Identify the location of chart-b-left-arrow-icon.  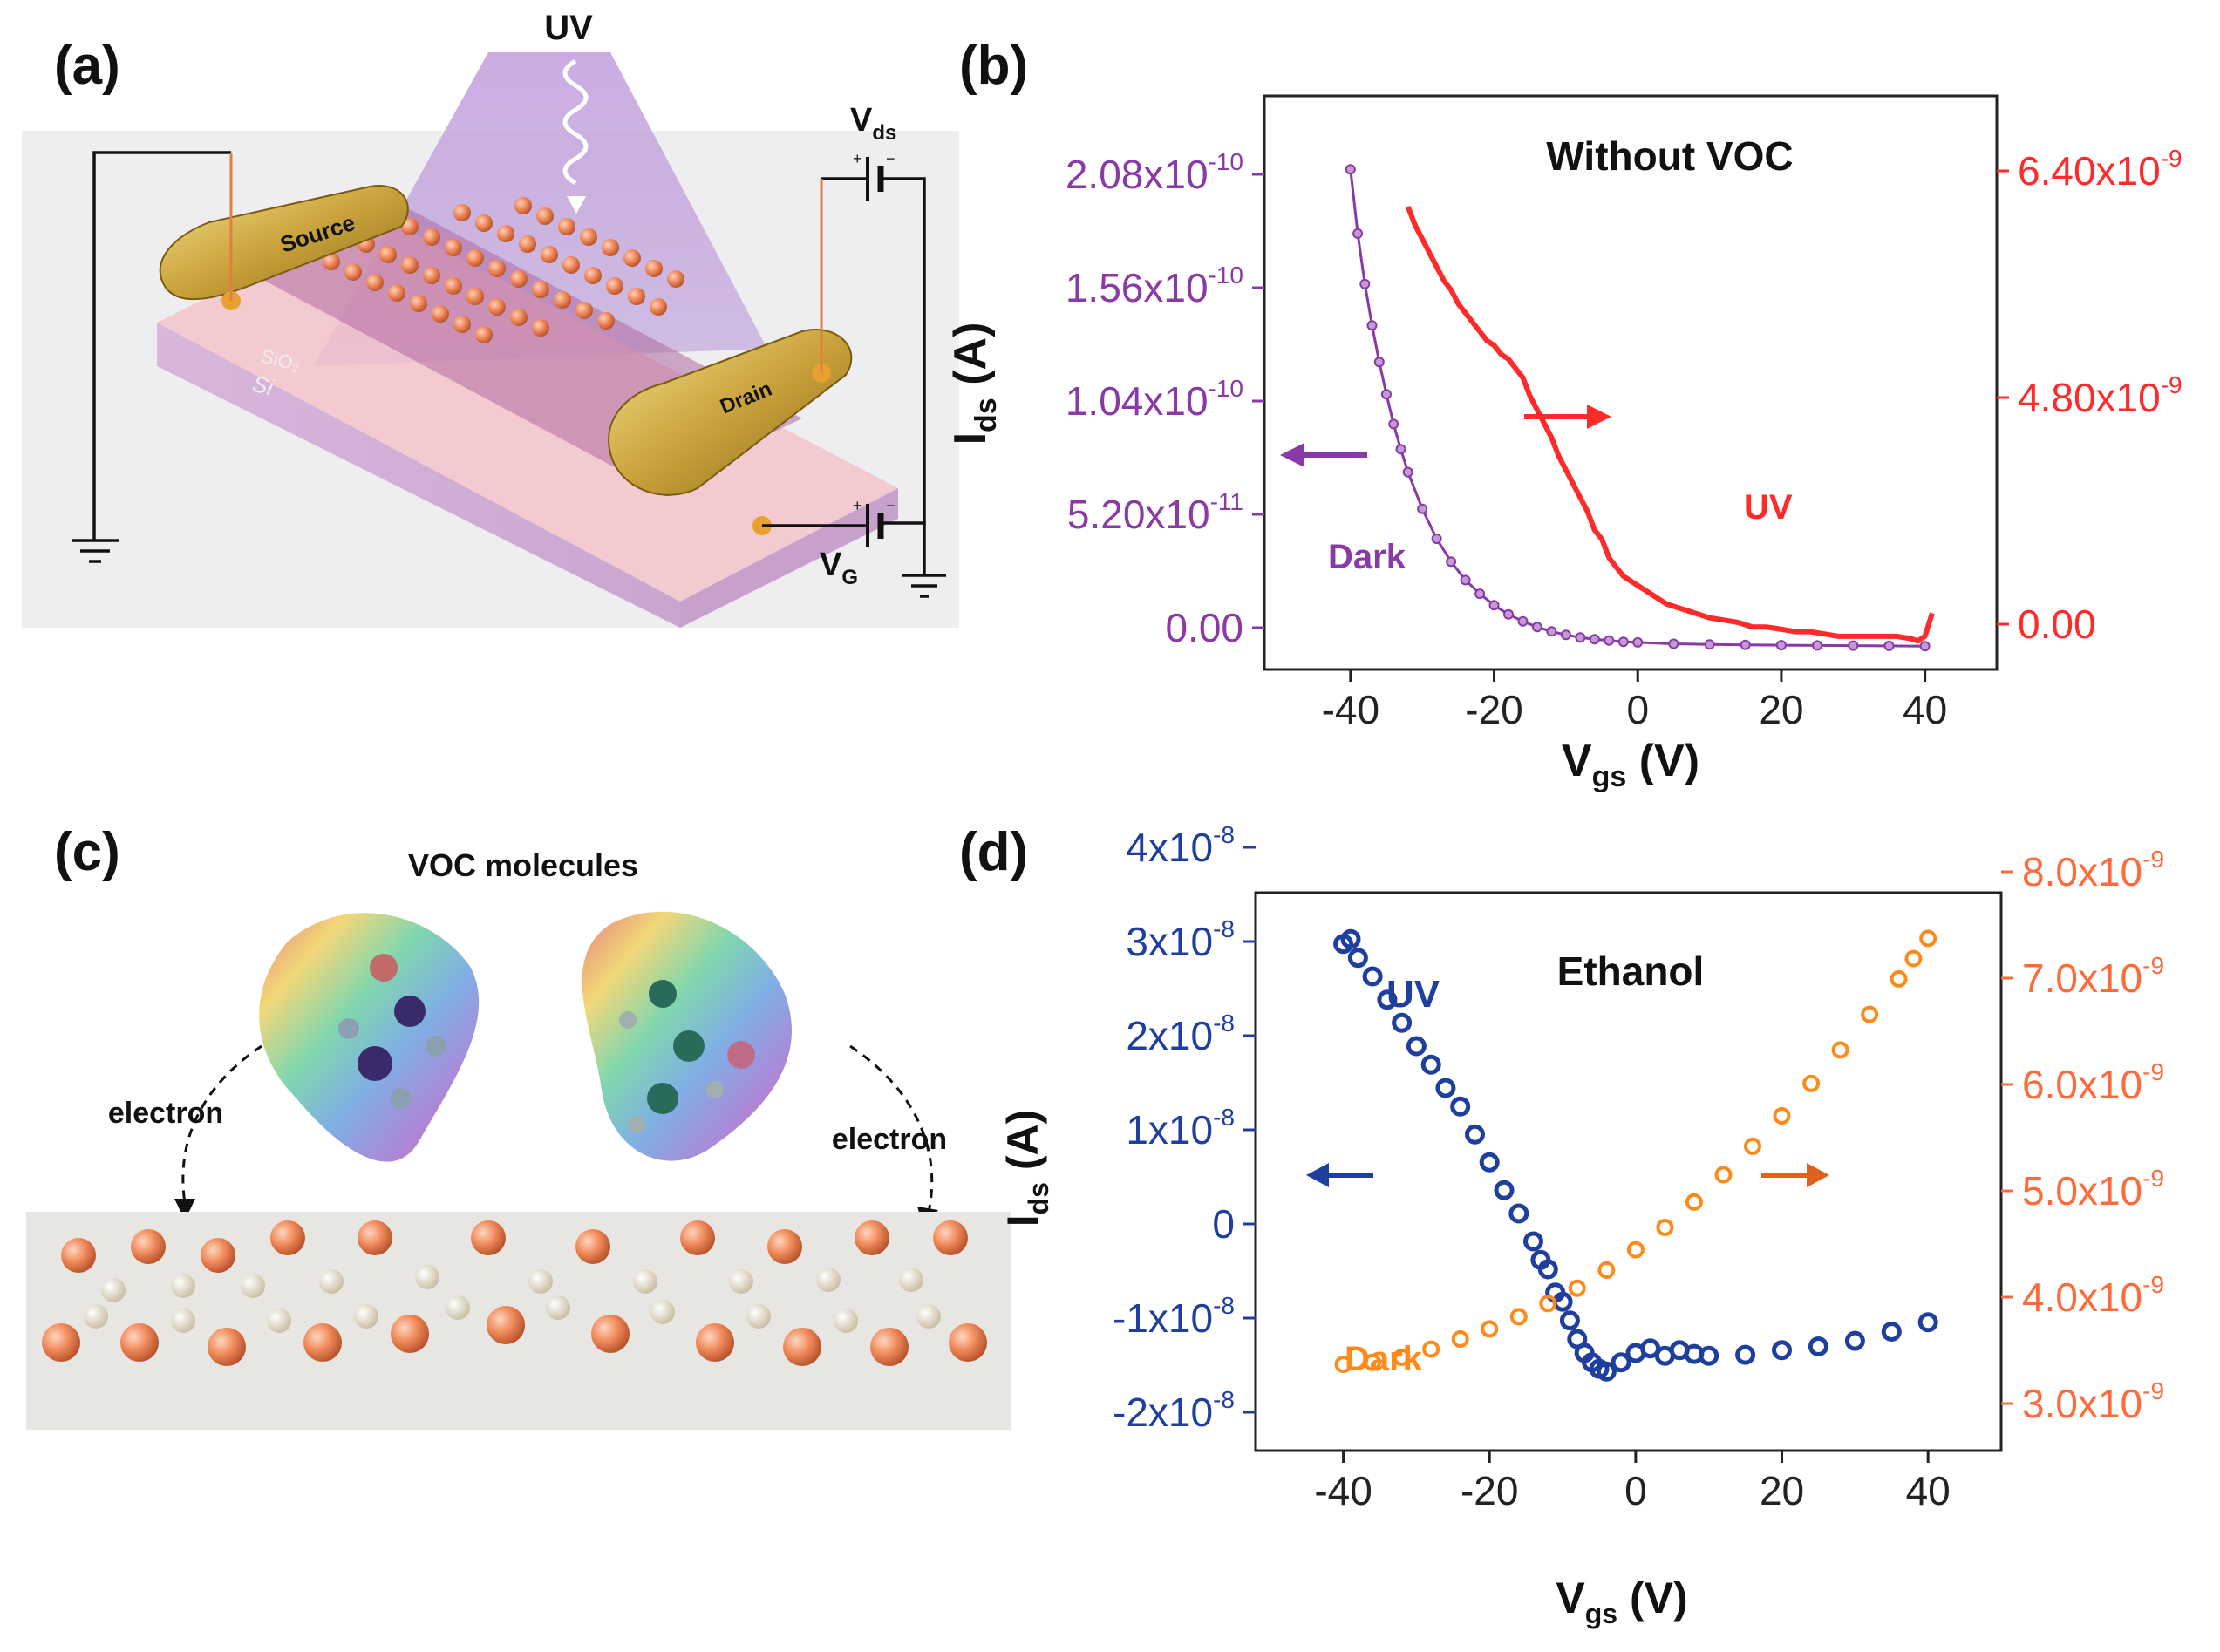
(1324, 455).